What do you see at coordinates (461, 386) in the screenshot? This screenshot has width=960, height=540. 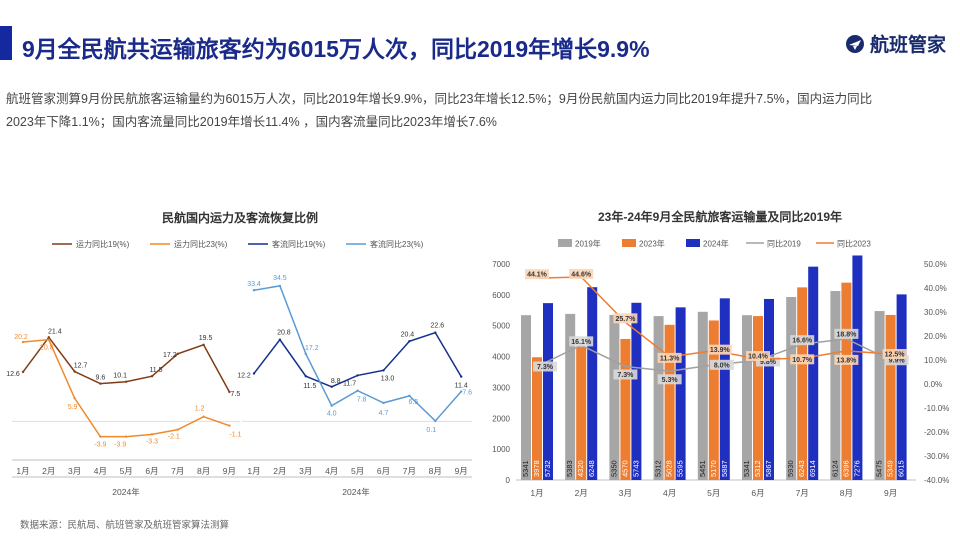 I see `data-label: 11.4` at bounding box center [461, 386].